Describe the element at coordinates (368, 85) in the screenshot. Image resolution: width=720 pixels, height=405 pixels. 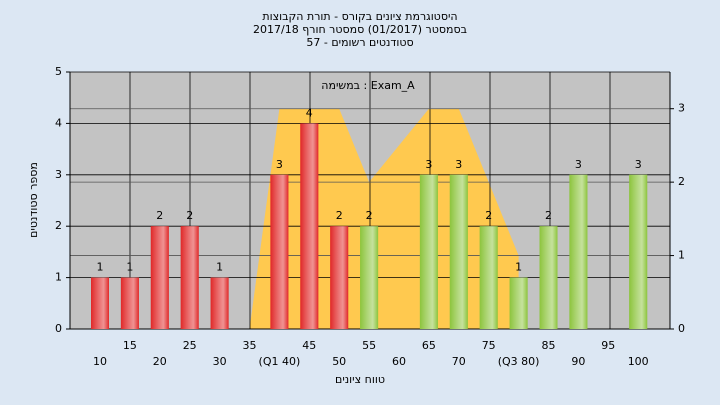
I see `annotation: במשימה : Exam_A` at that location.